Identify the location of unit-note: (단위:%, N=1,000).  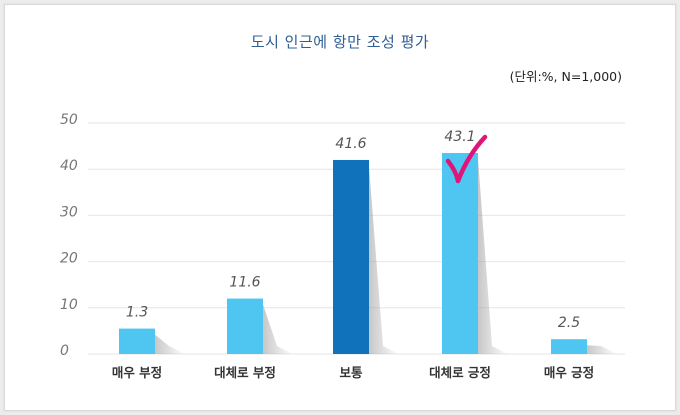
(565, 76).